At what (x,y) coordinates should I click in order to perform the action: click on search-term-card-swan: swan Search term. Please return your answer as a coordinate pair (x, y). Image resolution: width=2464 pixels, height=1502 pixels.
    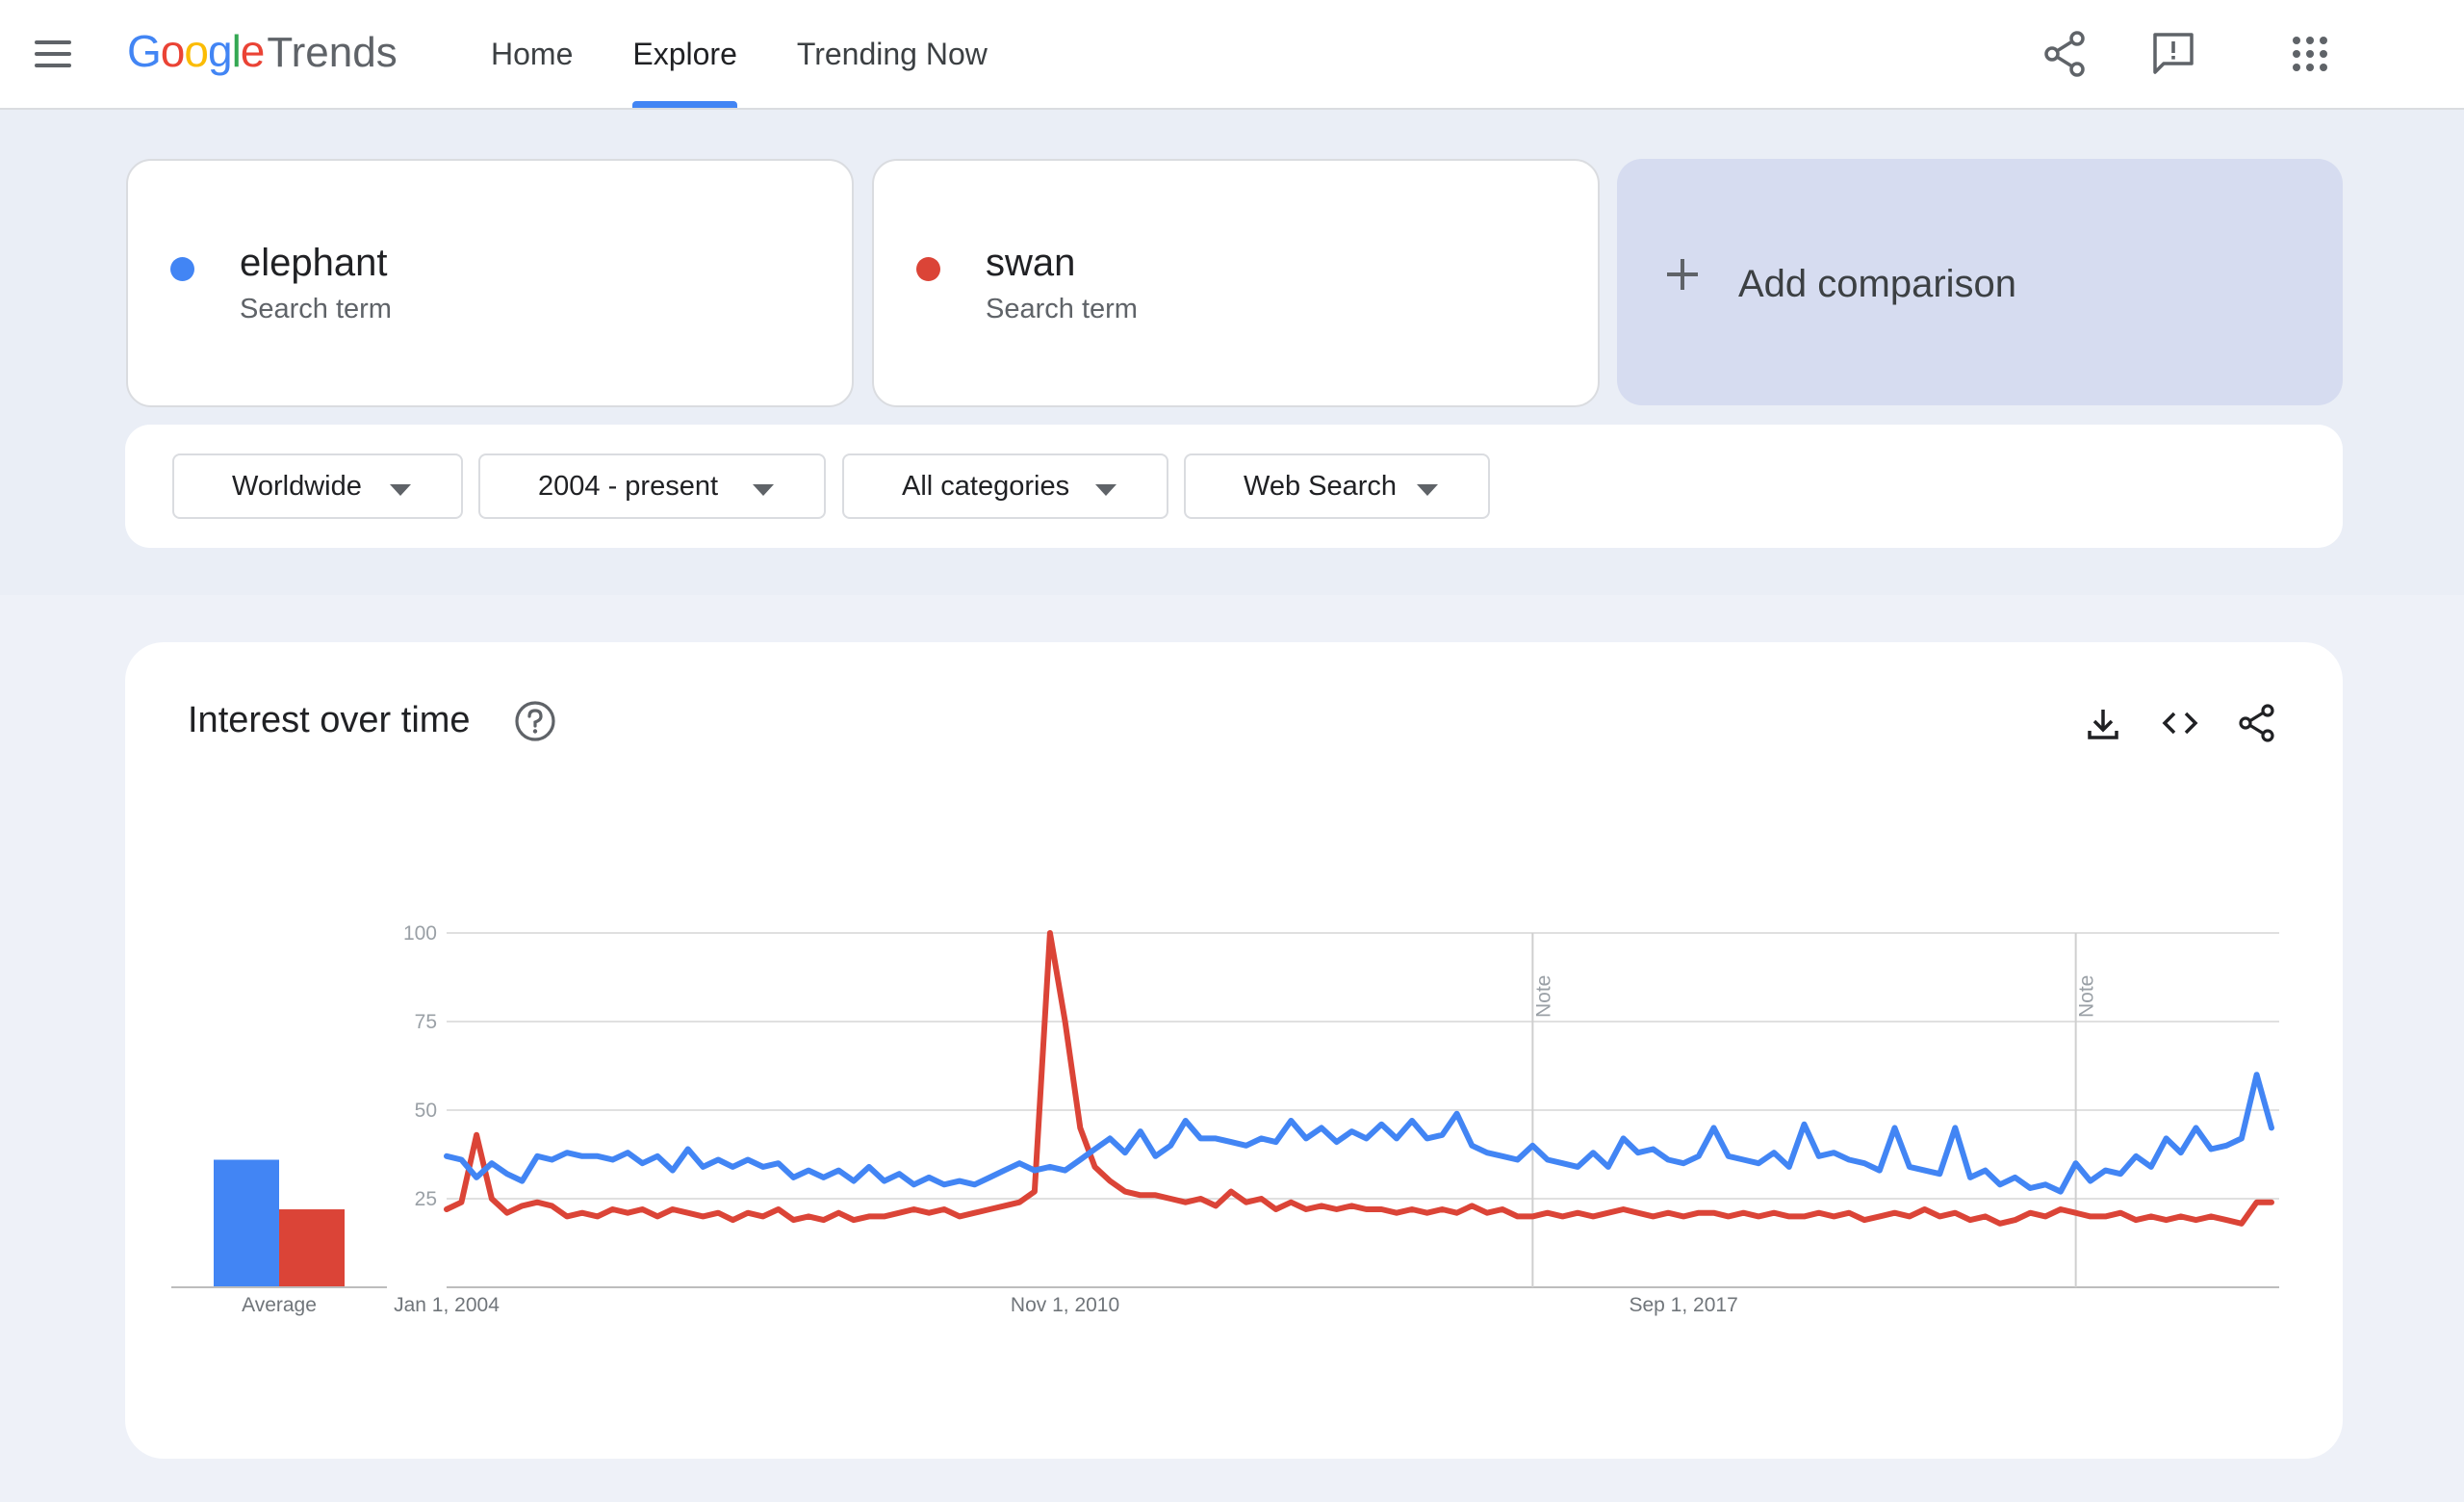
    Looking at the image, I should click on (1236, 283).